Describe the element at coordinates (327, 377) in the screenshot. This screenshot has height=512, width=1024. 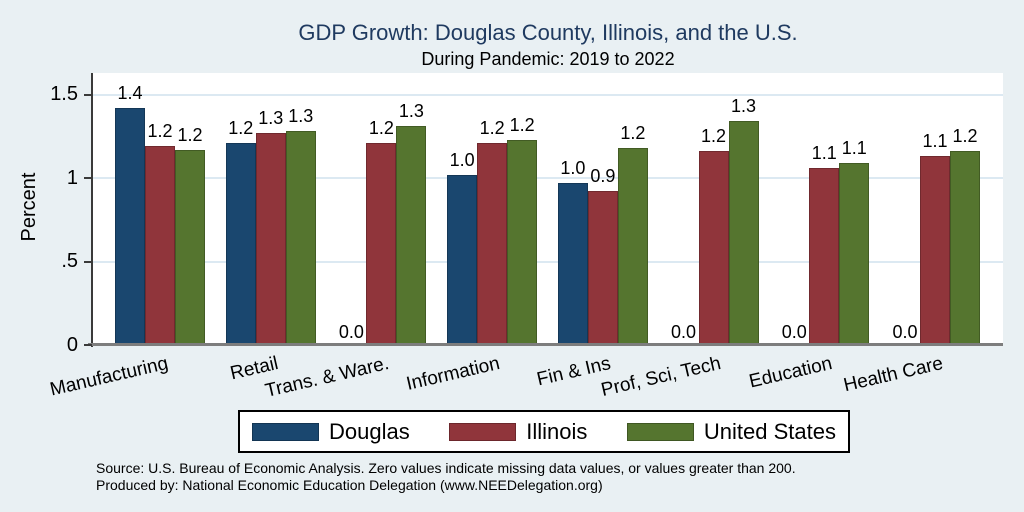
I see `x-tick-label: Trans. & Ware.` at that location.